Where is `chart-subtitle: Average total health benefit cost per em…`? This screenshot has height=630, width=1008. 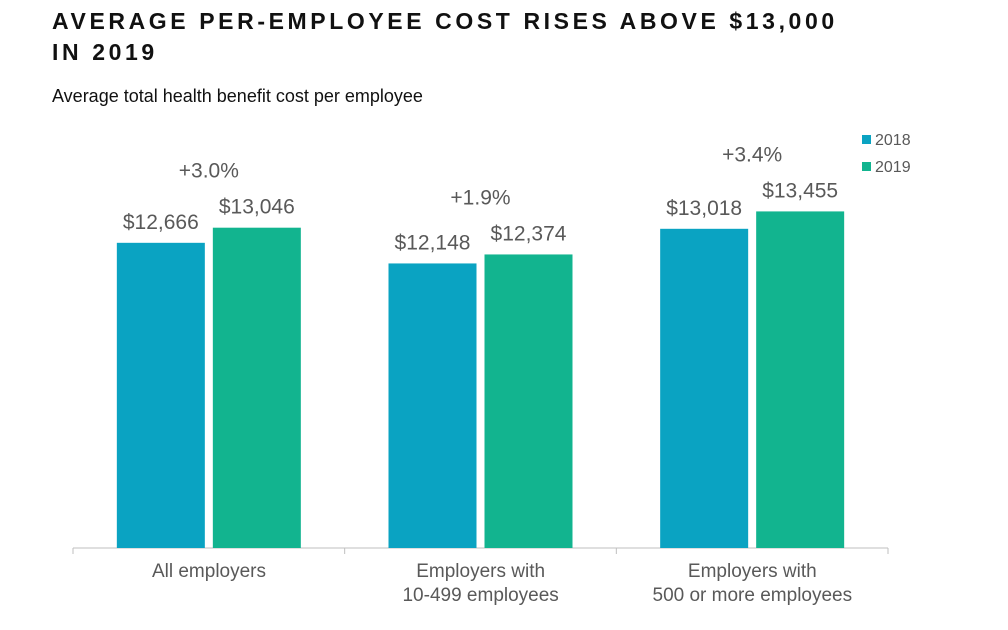 chart-subtitle: Average total health benefit cost per em… is located at coordinates (237, 96).